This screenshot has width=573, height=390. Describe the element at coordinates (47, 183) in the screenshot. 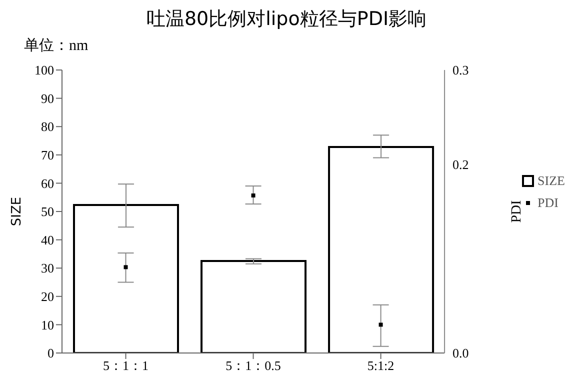

I see `y-tick-label: 60` at that location.